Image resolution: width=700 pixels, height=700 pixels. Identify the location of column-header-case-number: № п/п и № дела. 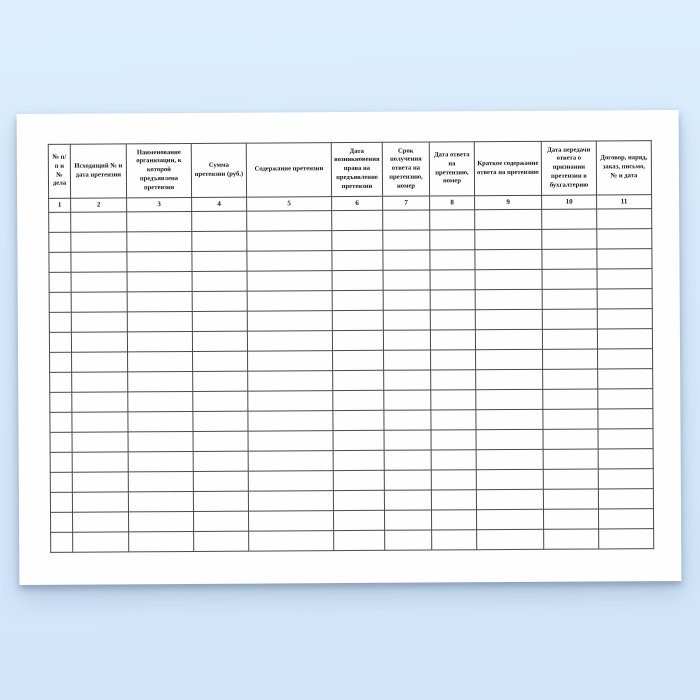
(59, 171).